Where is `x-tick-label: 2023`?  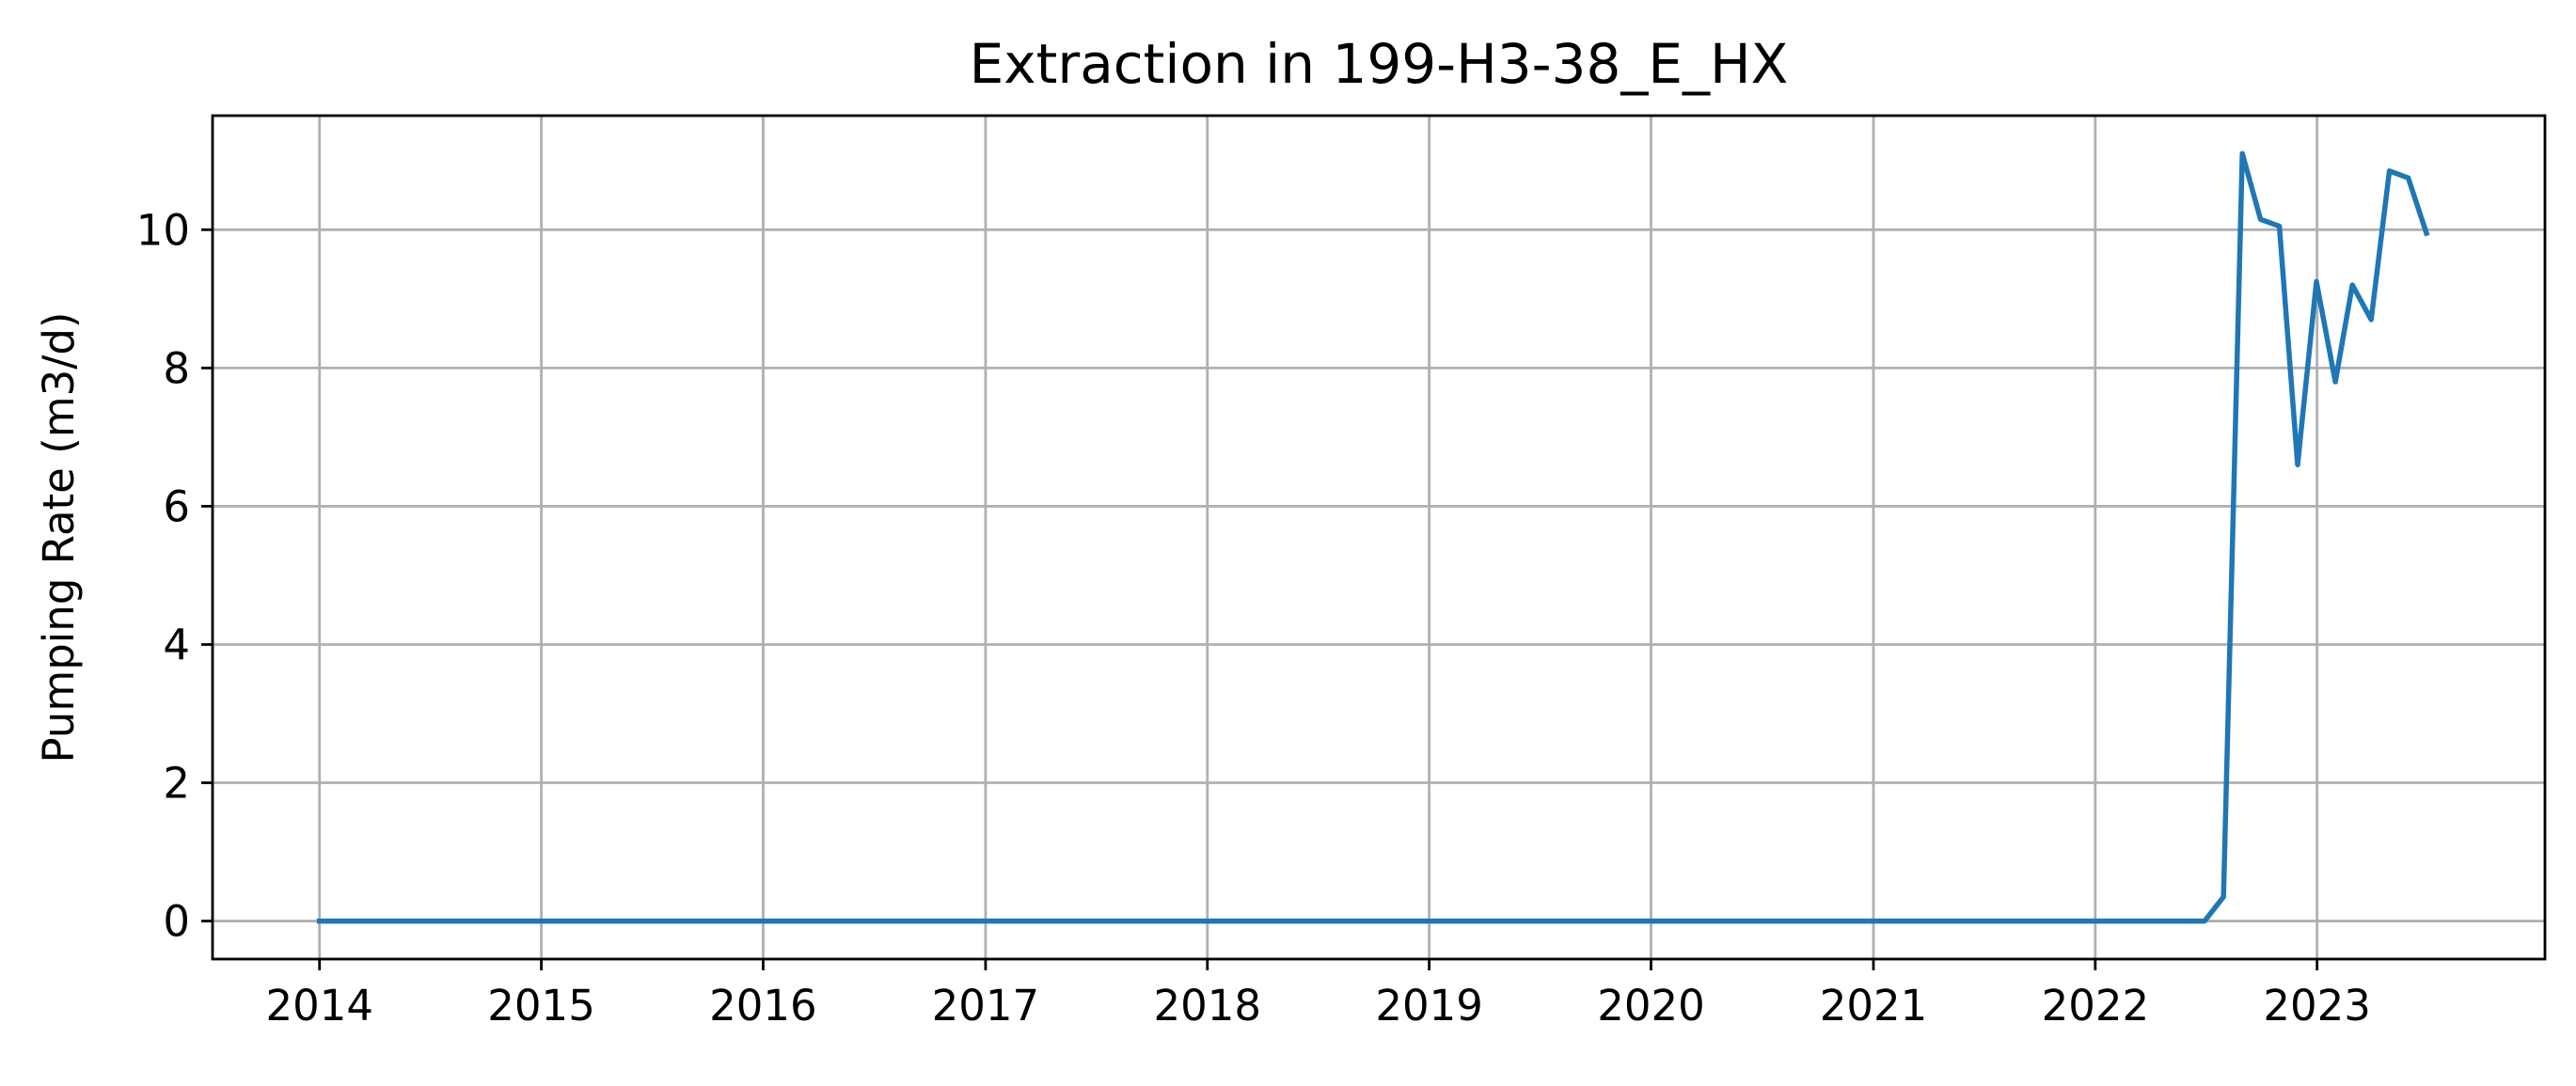
x-tick-label: 2023 is located at coordinates (2317, 1006).